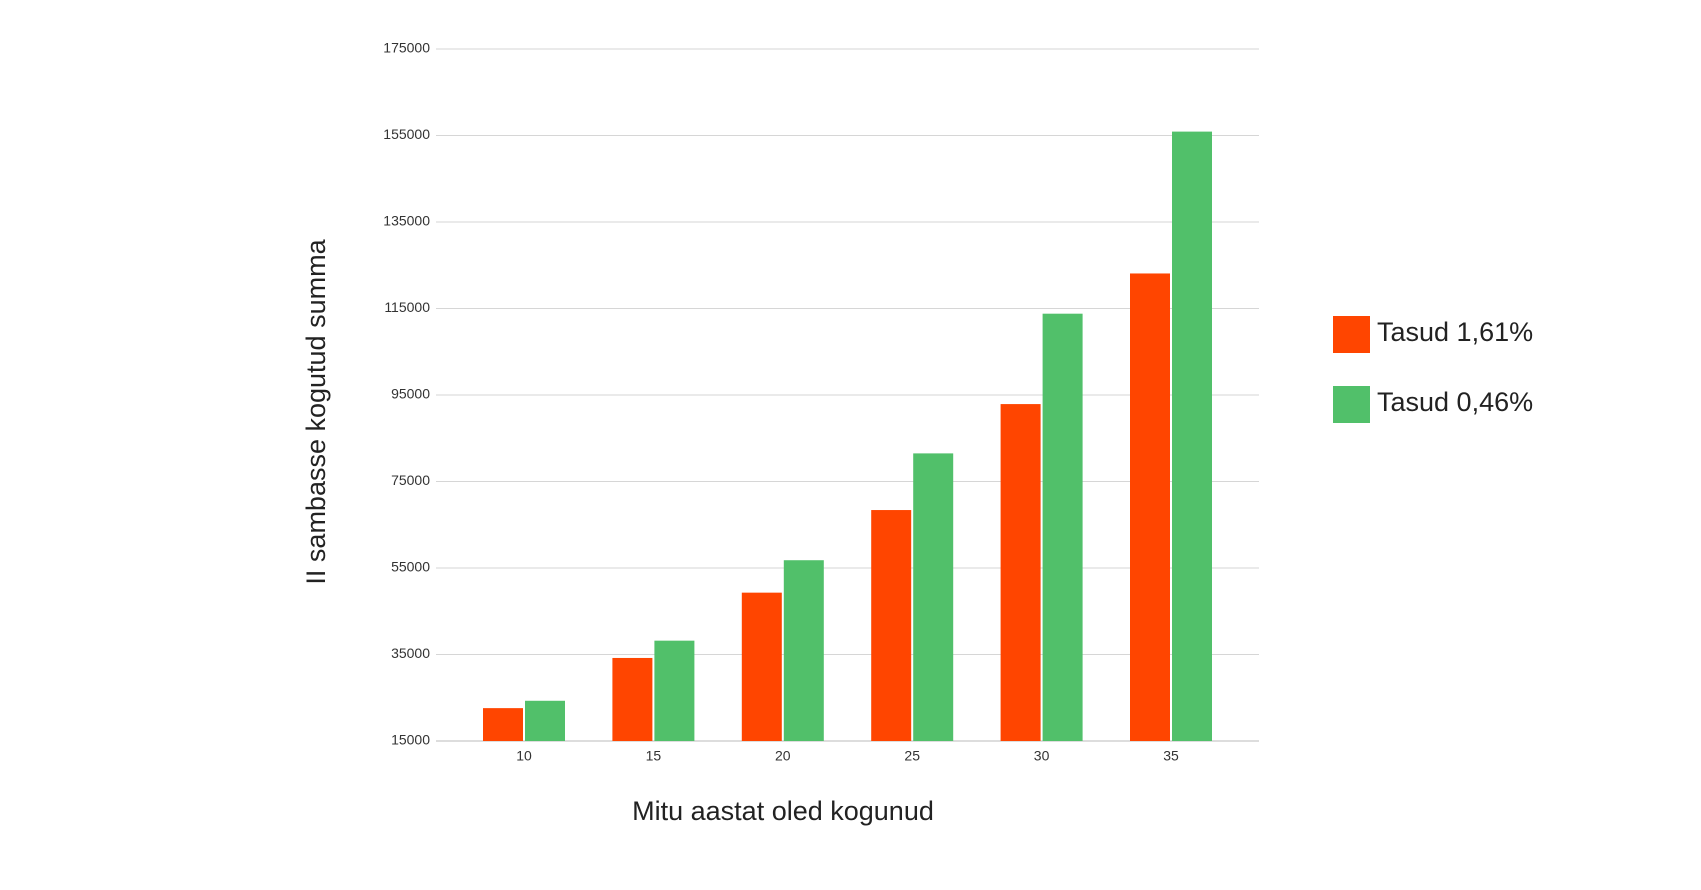 Image resolution: width=1701 pixels, height=890 pixels. I want to click on y-tick-label: 155000, so click(406, 134).